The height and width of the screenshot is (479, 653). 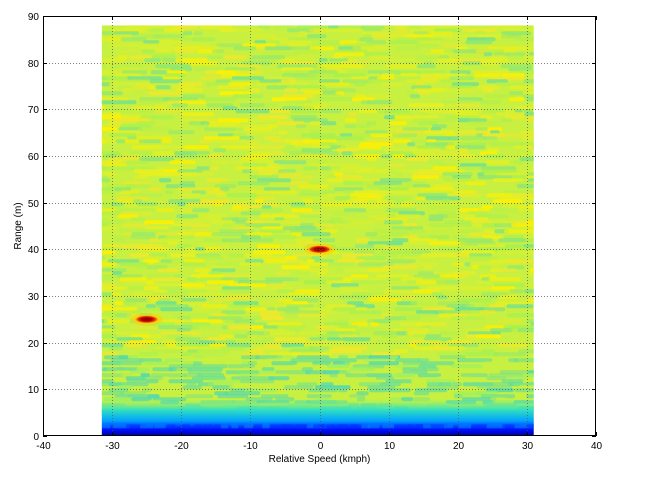 What do you see at coordinates (18, 225) in the screenshot?
I see `y-axis-label: Range (m)` at bounding box center [18, 225].